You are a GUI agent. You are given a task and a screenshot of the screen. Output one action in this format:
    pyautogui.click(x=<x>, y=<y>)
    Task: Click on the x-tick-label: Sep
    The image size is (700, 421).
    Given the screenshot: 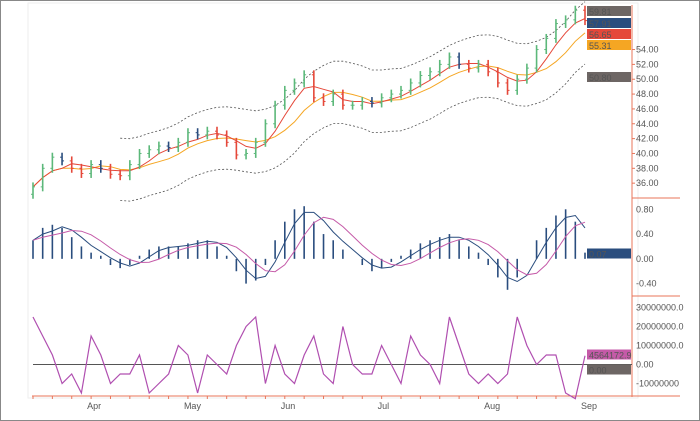 What is the action you would take?
    pyautogui.click(x=589, y=406)
    